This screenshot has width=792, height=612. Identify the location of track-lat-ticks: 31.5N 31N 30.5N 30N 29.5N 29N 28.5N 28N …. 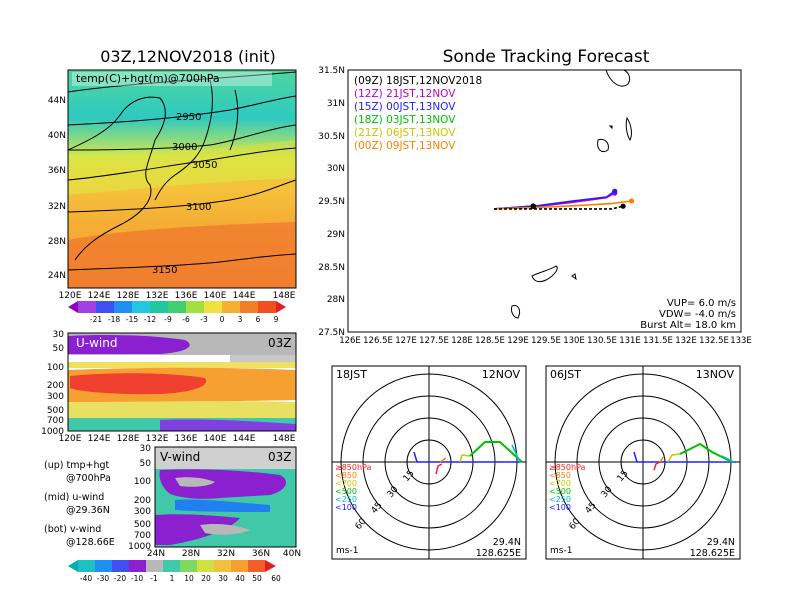
(331, 202).